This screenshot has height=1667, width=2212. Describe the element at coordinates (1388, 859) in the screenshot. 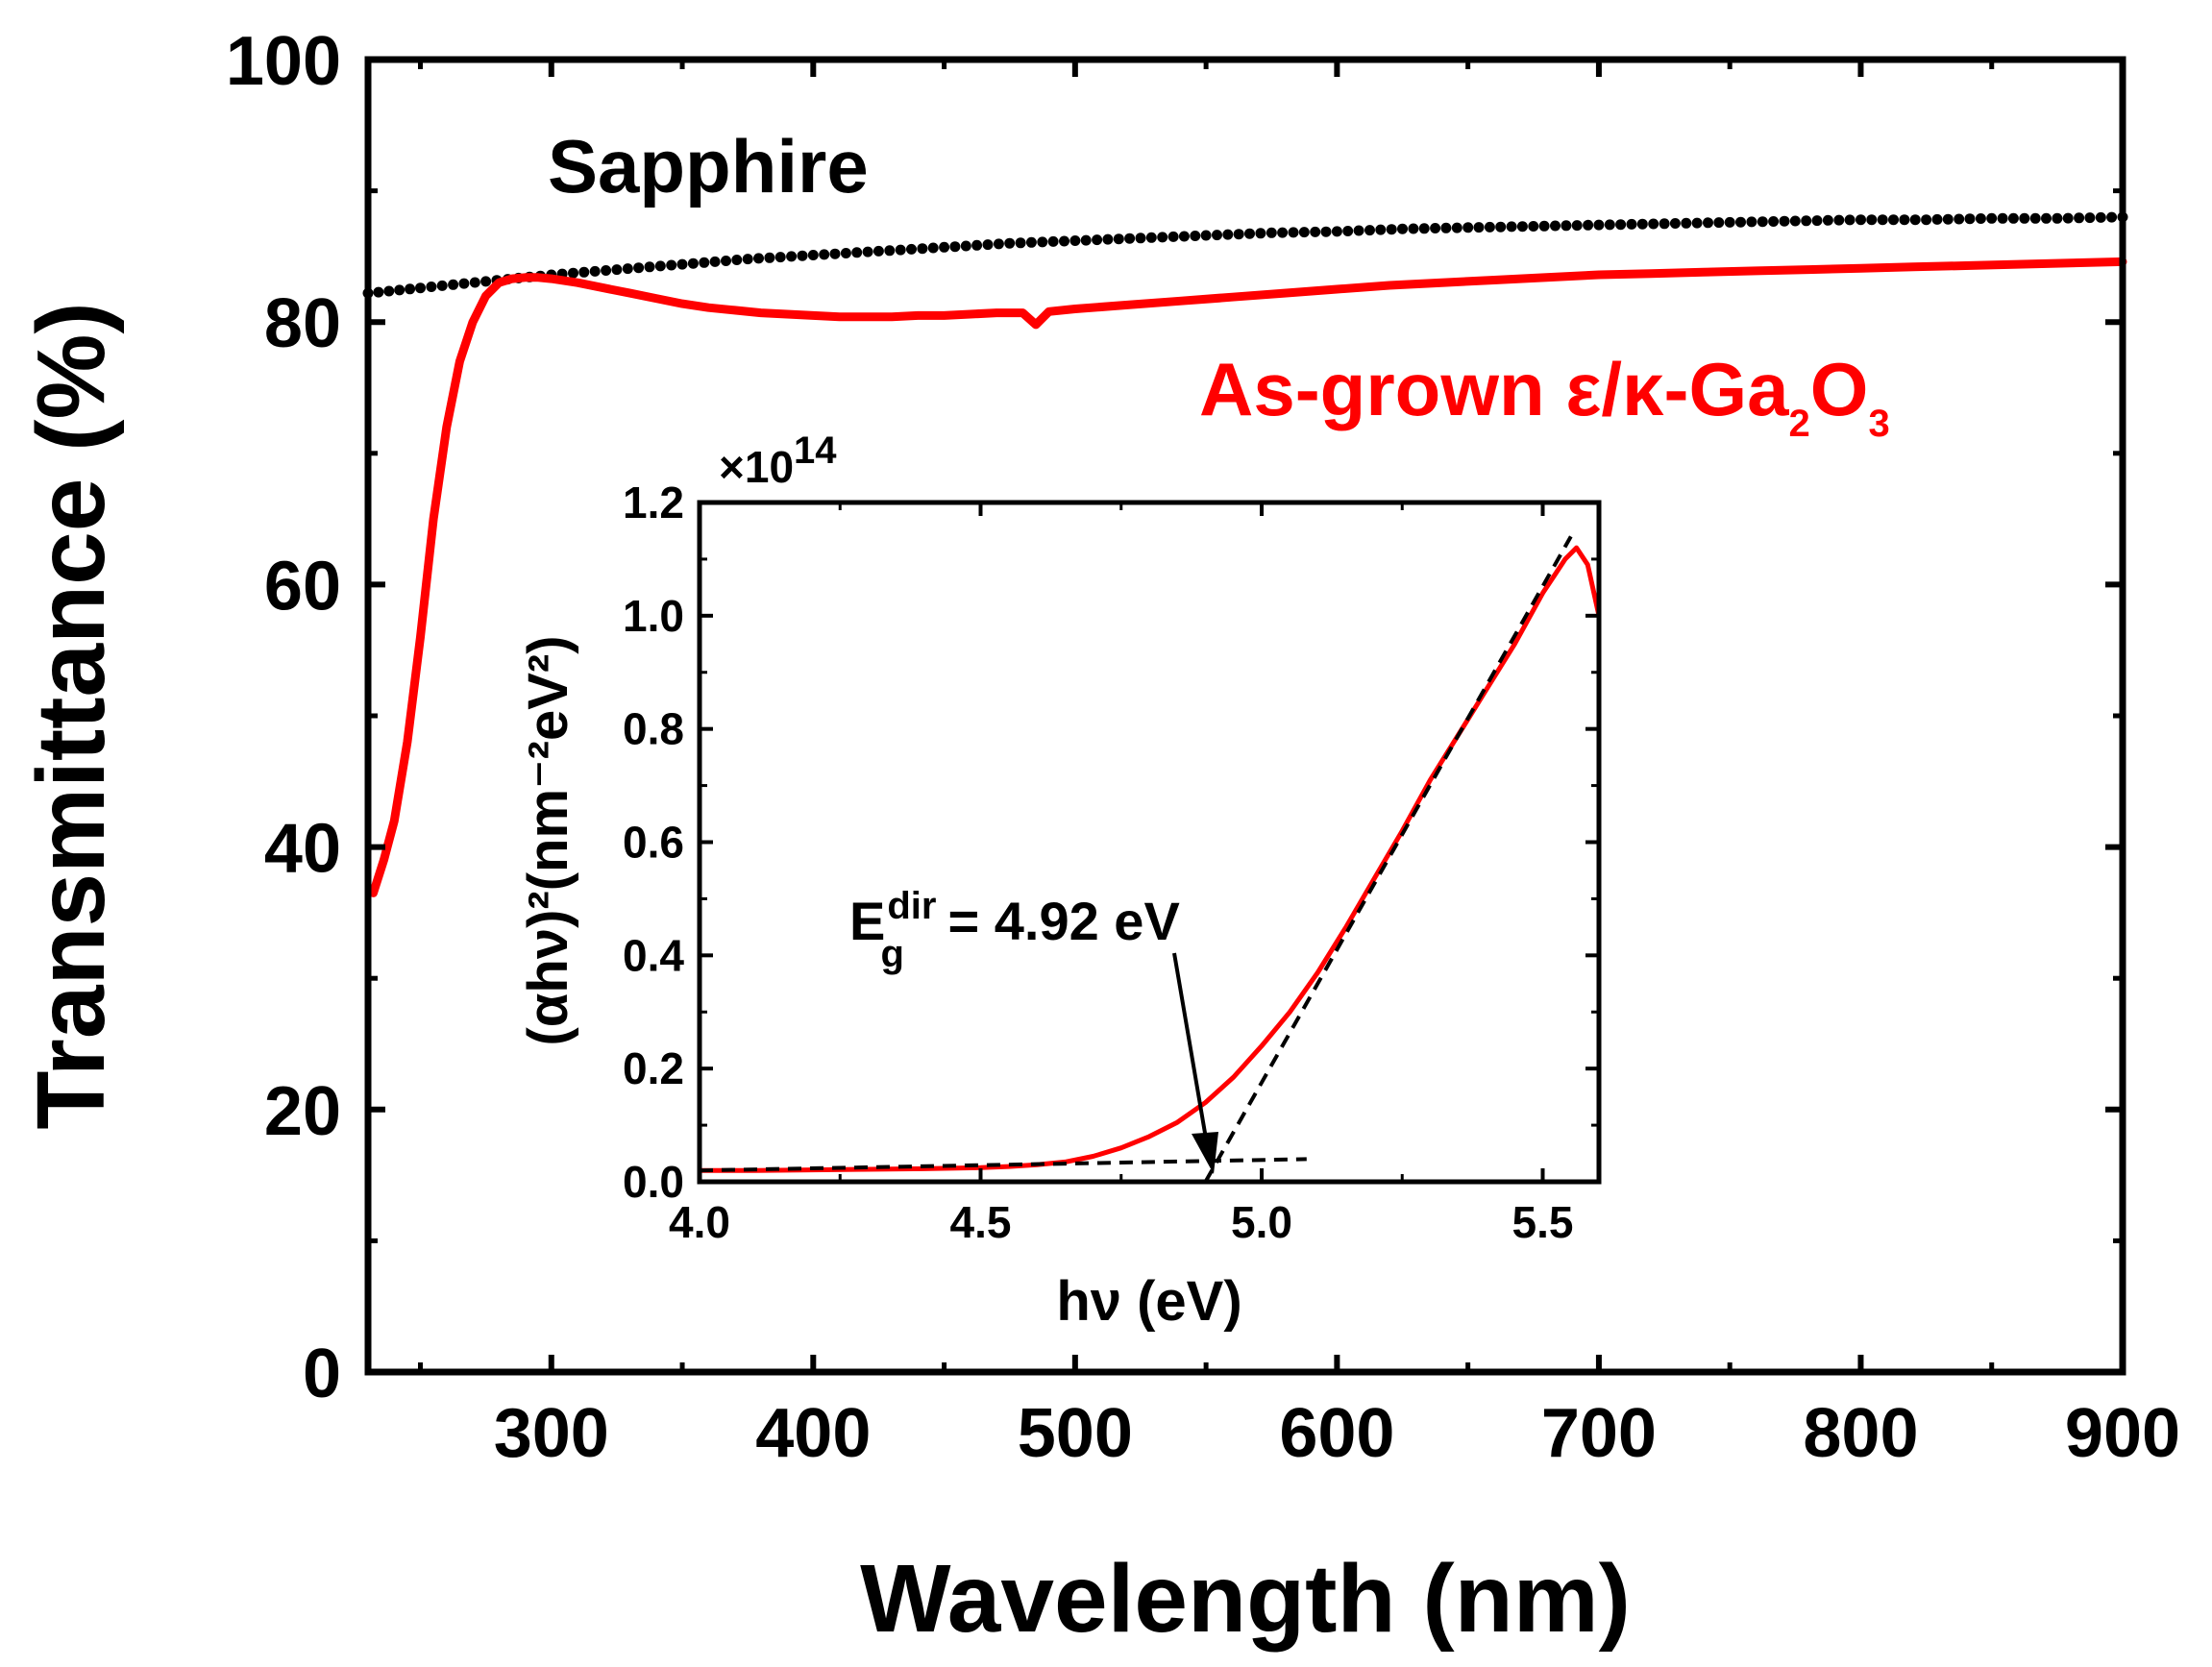

I see `inset-linear-fit` at that location.